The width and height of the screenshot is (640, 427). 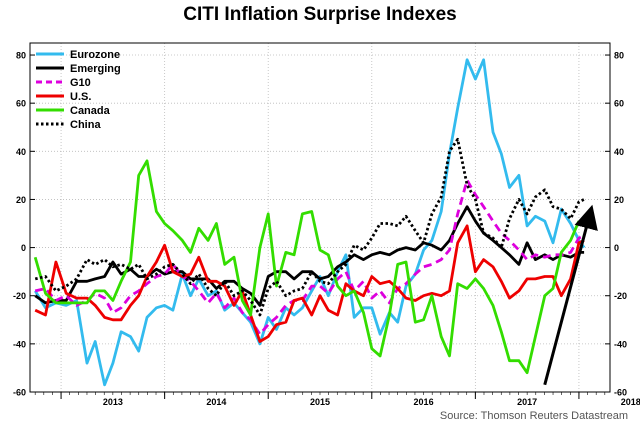 What do you see at coordinates (21, 56) in the screenshot?
I see `y-tick-label-left: 80` at bounding box center [21, 56].